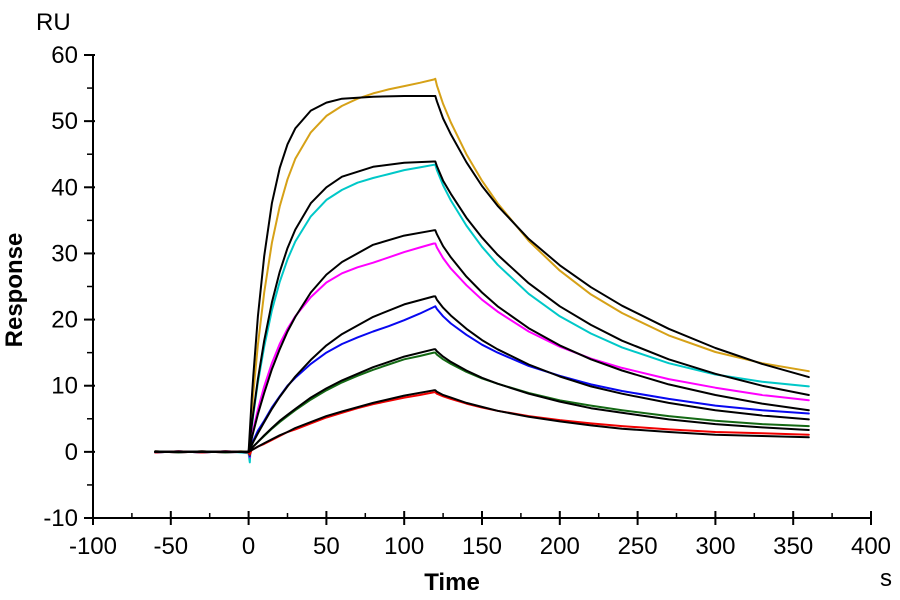 The width and height of the screenshot is (900, 600). What do you see at coordinates (715, 546) in the screenshot?
I see `x-tick-label: 300` at bounding box center [715, 546].